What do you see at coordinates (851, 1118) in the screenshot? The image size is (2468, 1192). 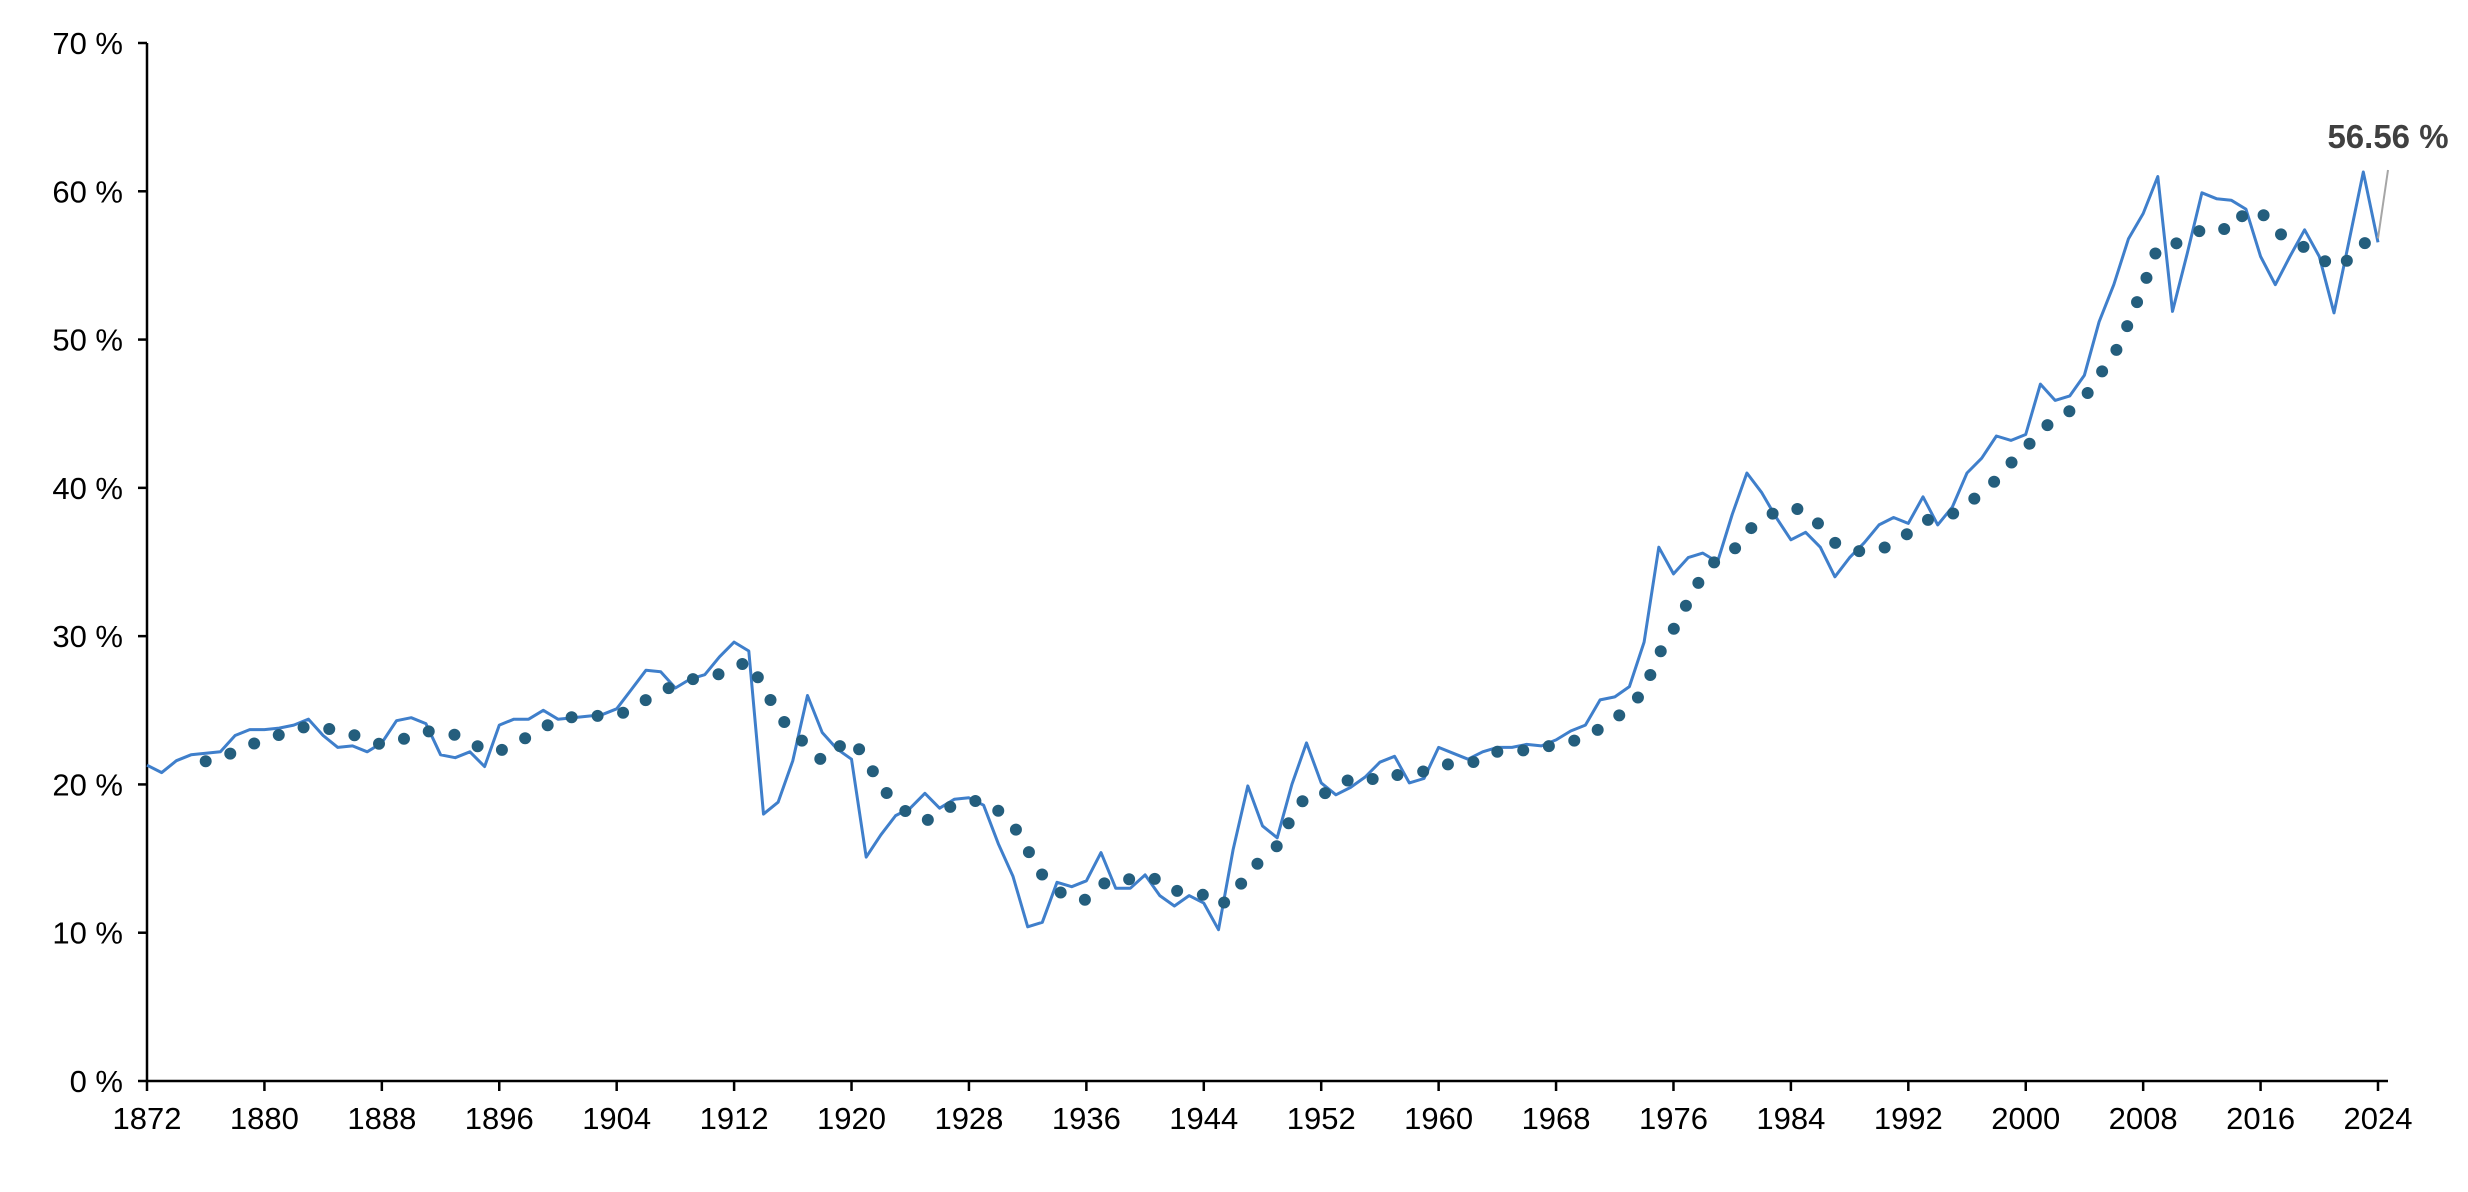 I see `x-tick-label: 1920` at bounding box center [851, 1118].